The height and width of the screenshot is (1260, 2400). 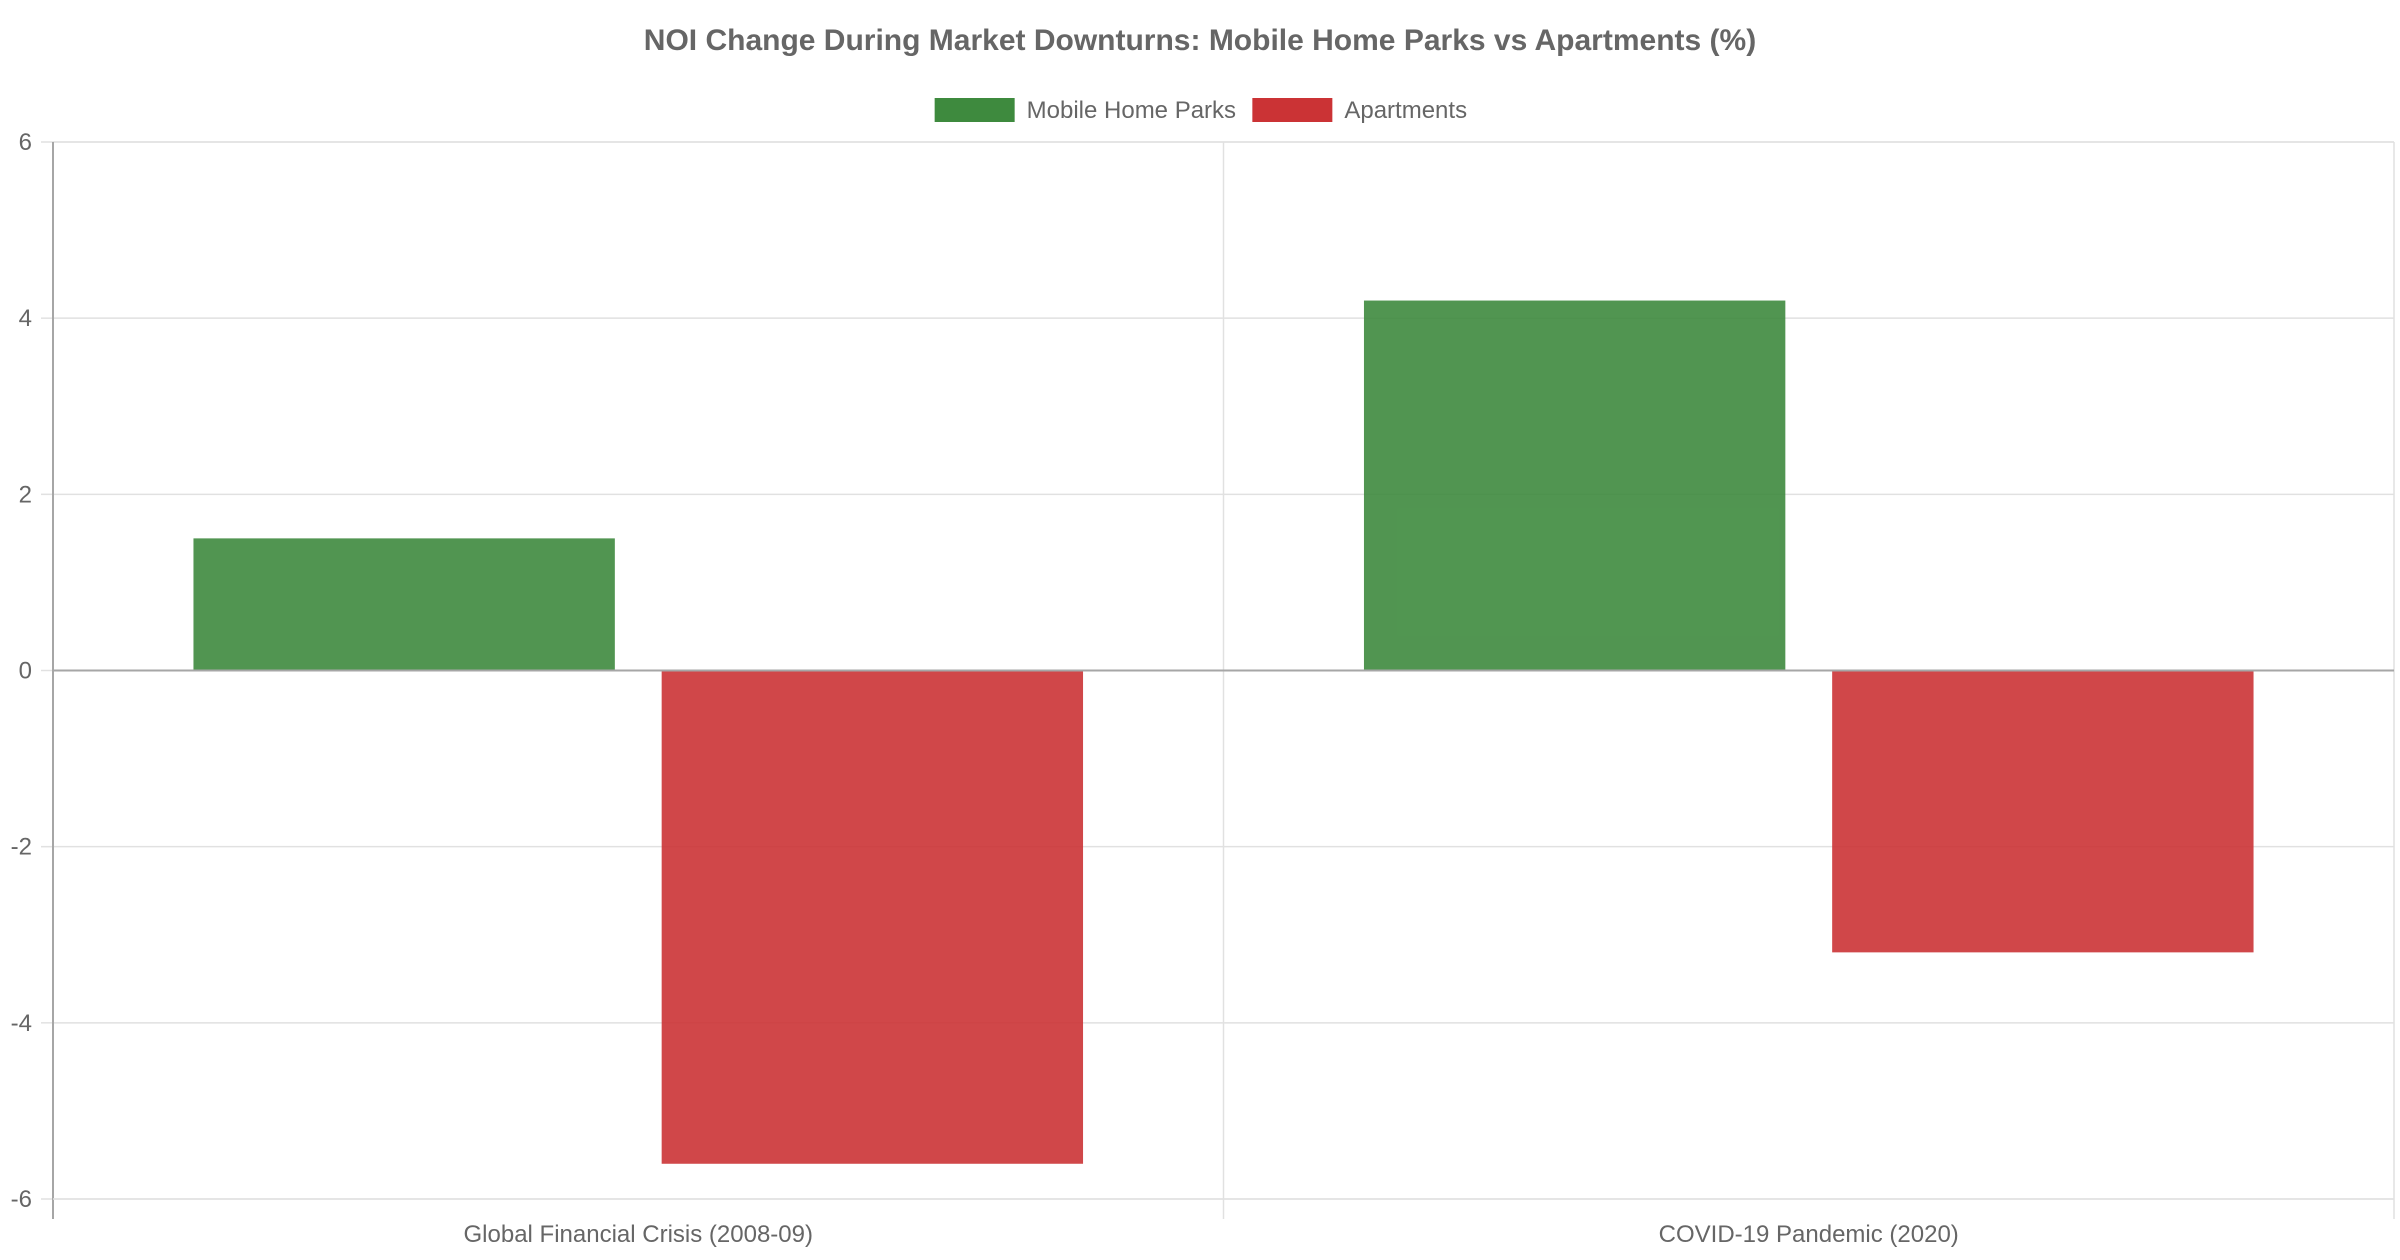 I want to click on y-tick-label: 6, so click(x=25, y=142).